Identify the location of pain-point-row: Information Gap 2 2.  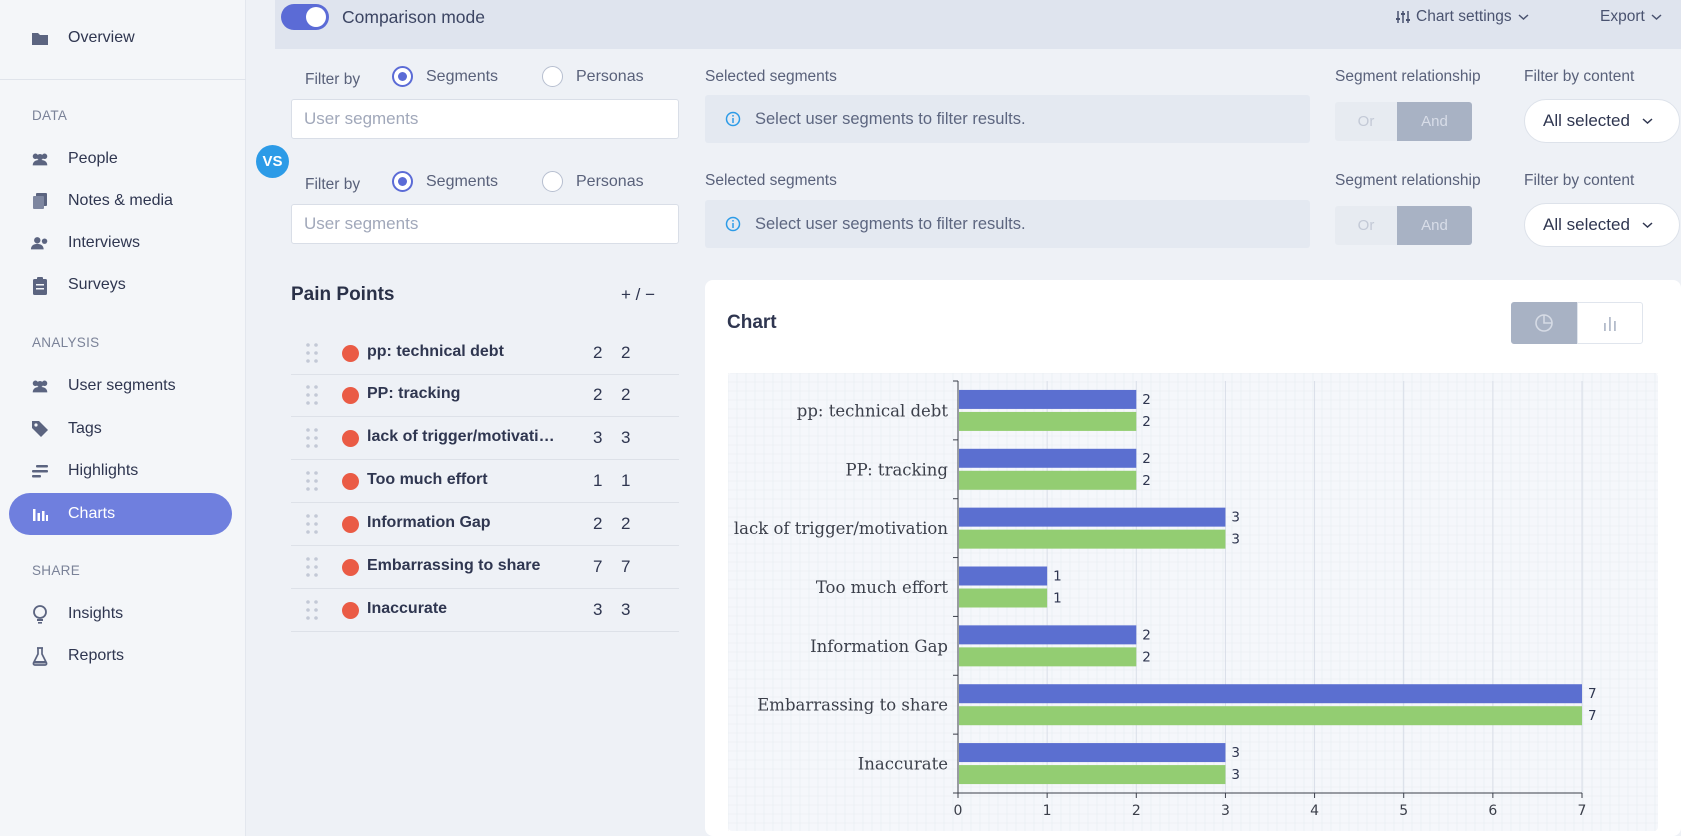
(485, 524).